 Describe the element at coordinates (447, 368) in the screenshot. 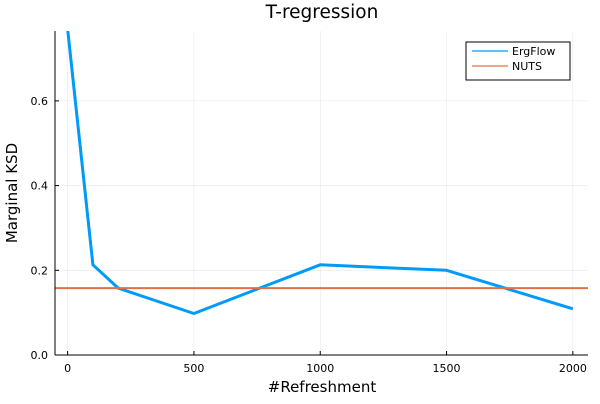

I see `x-tick-label: 1500` at that location.